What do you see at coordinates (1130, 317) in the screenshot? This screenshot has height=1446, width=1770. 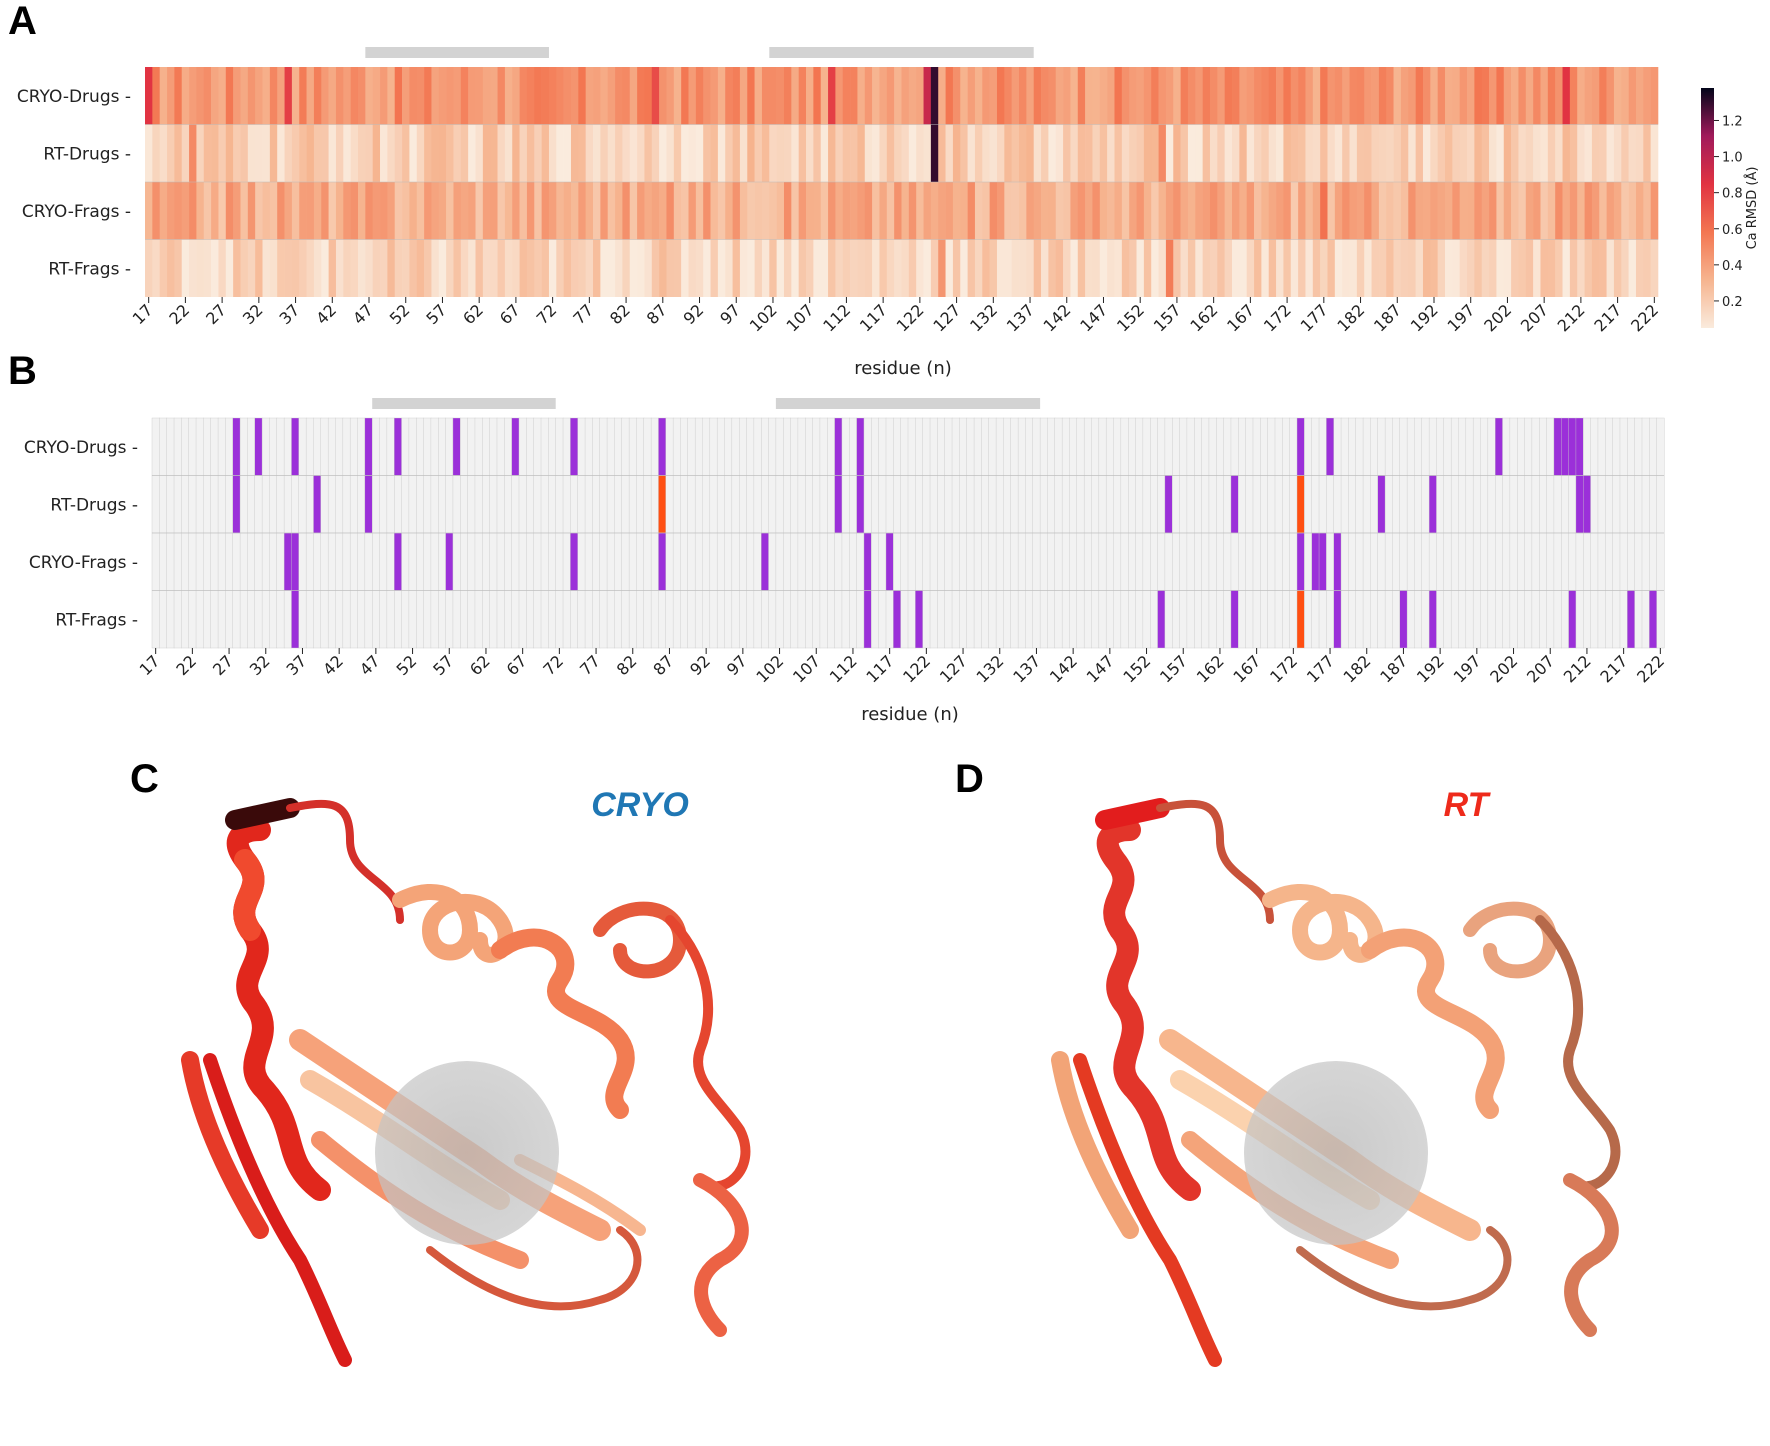 I see `x-tick-label: 152` at bounding box center [1130, 317].